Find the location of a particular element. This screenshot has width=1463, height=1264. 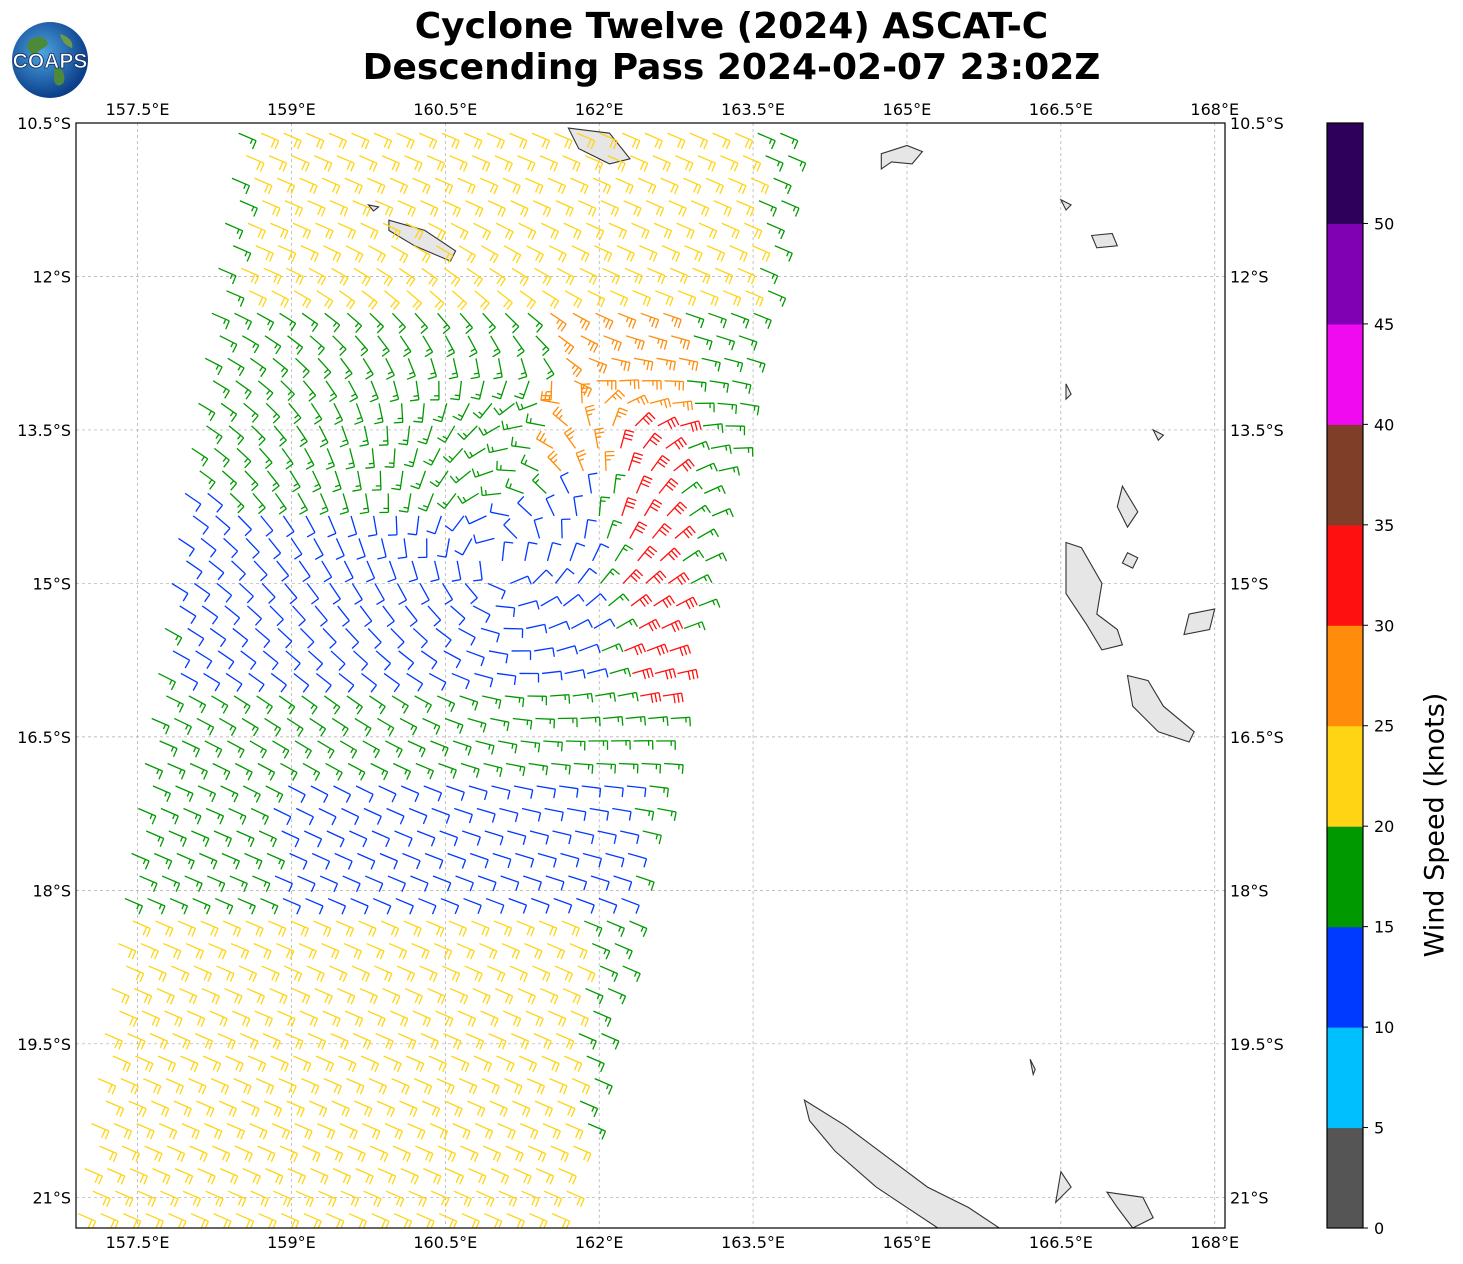

lat-tick-right: 21°S is located at coordinates (1249, 1197).